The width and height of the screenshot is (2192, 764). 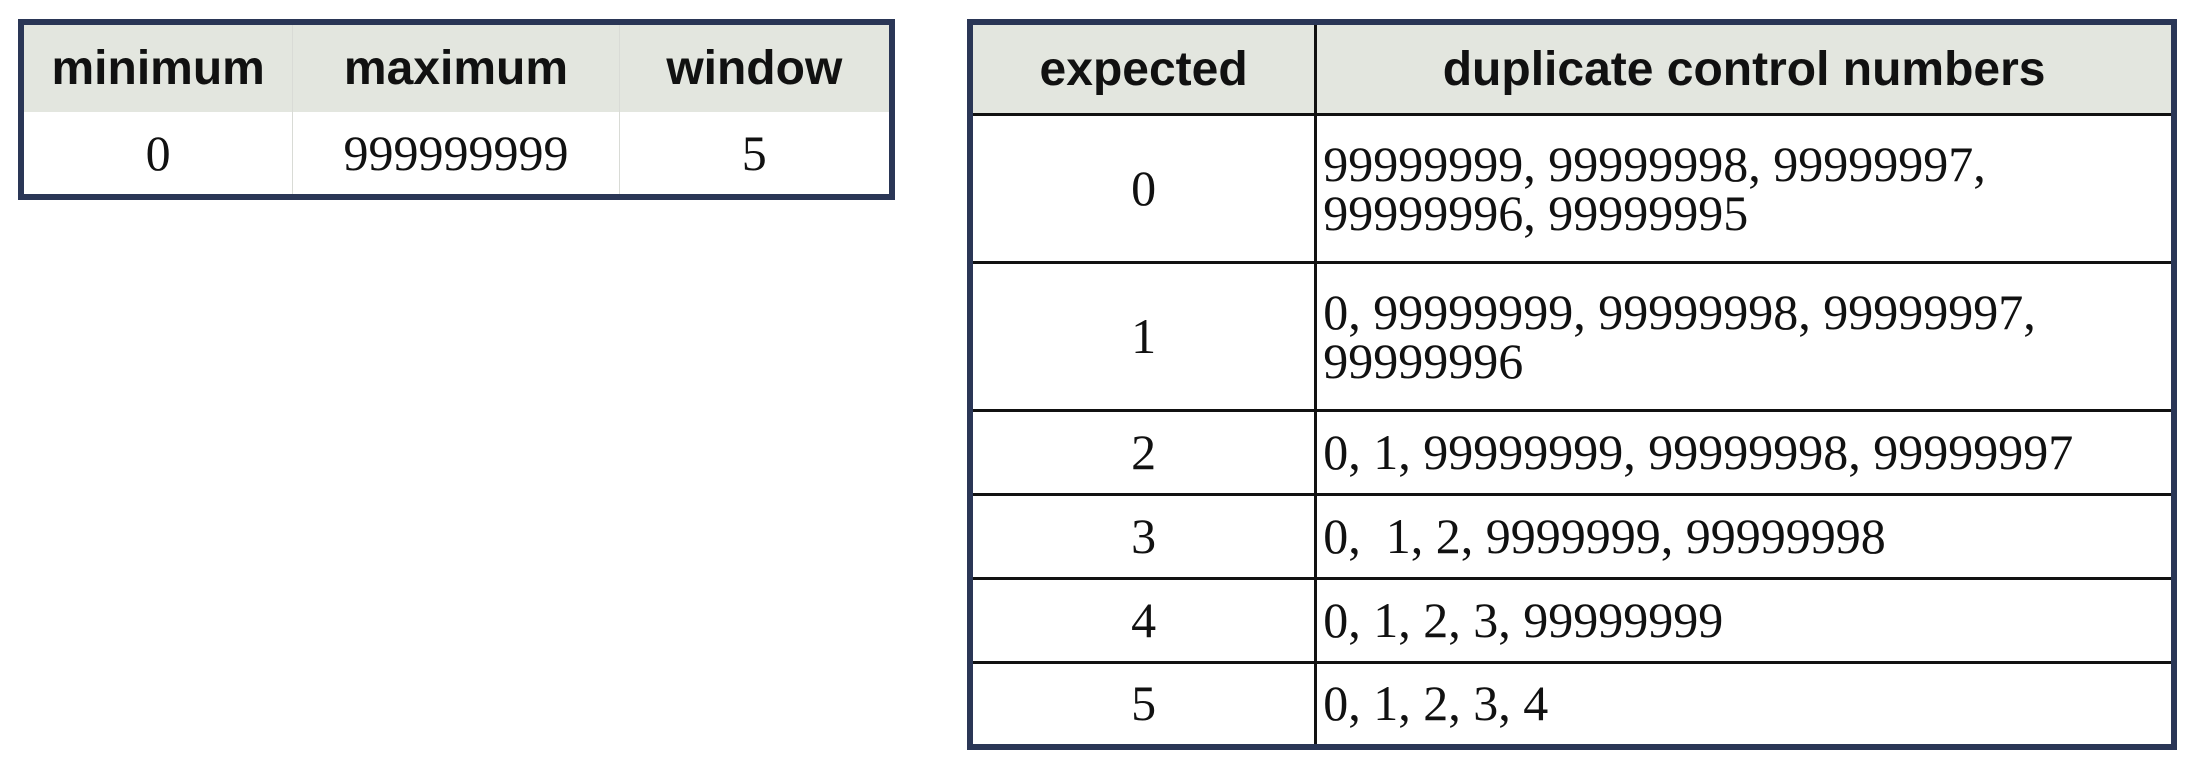 I want to click on table-row: 2 0, 1, 99999999, 99999998, 99999997, so click(x=1572, y=452).